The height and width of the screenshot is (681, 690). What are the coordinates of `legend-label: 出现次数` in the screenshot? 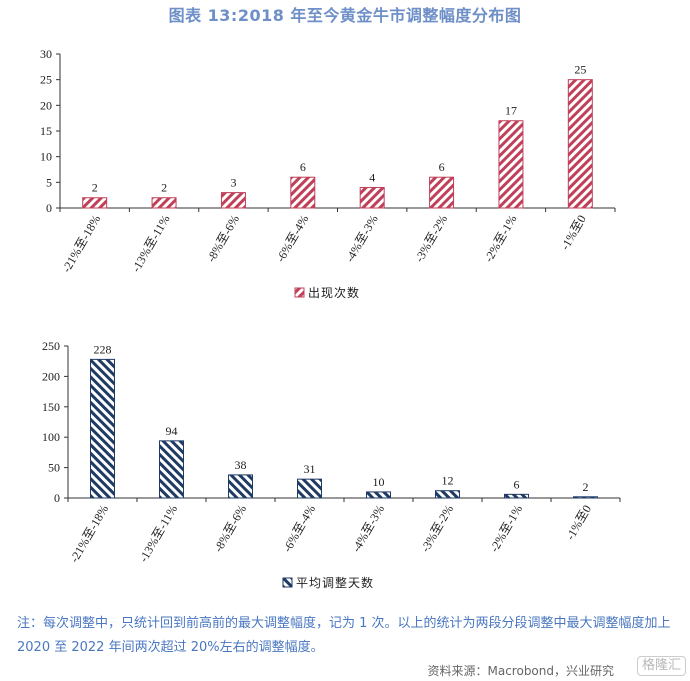 It's located at (334, 292).